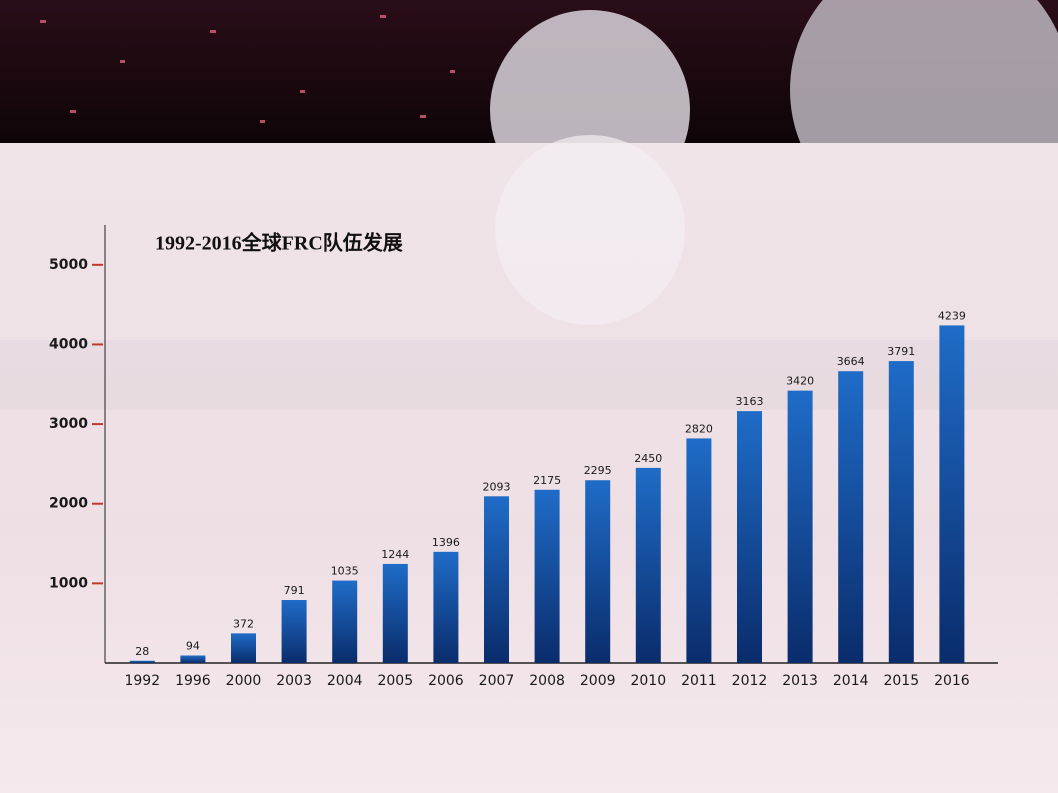 The width and height of the screenshot is (1058, 793). I want to click on x-tick-label: 1996, so click(193, 681).